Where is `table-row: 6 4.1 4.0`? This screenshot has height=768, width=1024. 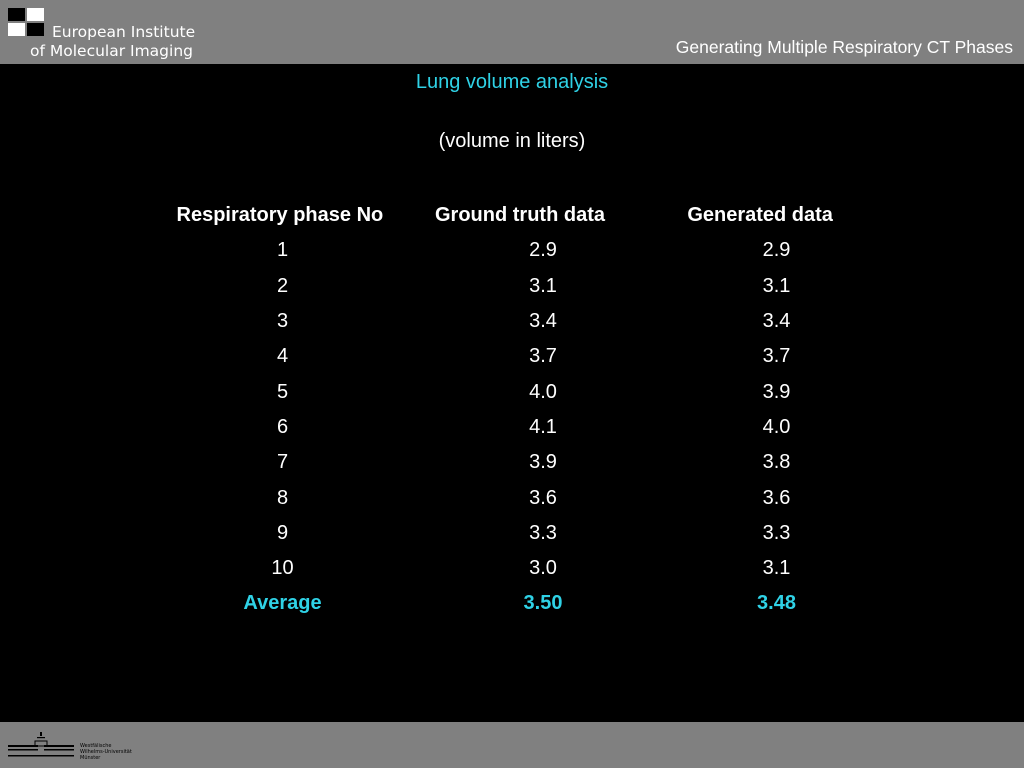
table-row: 6 4.1 4.0 is located at coordinates (520, 427).